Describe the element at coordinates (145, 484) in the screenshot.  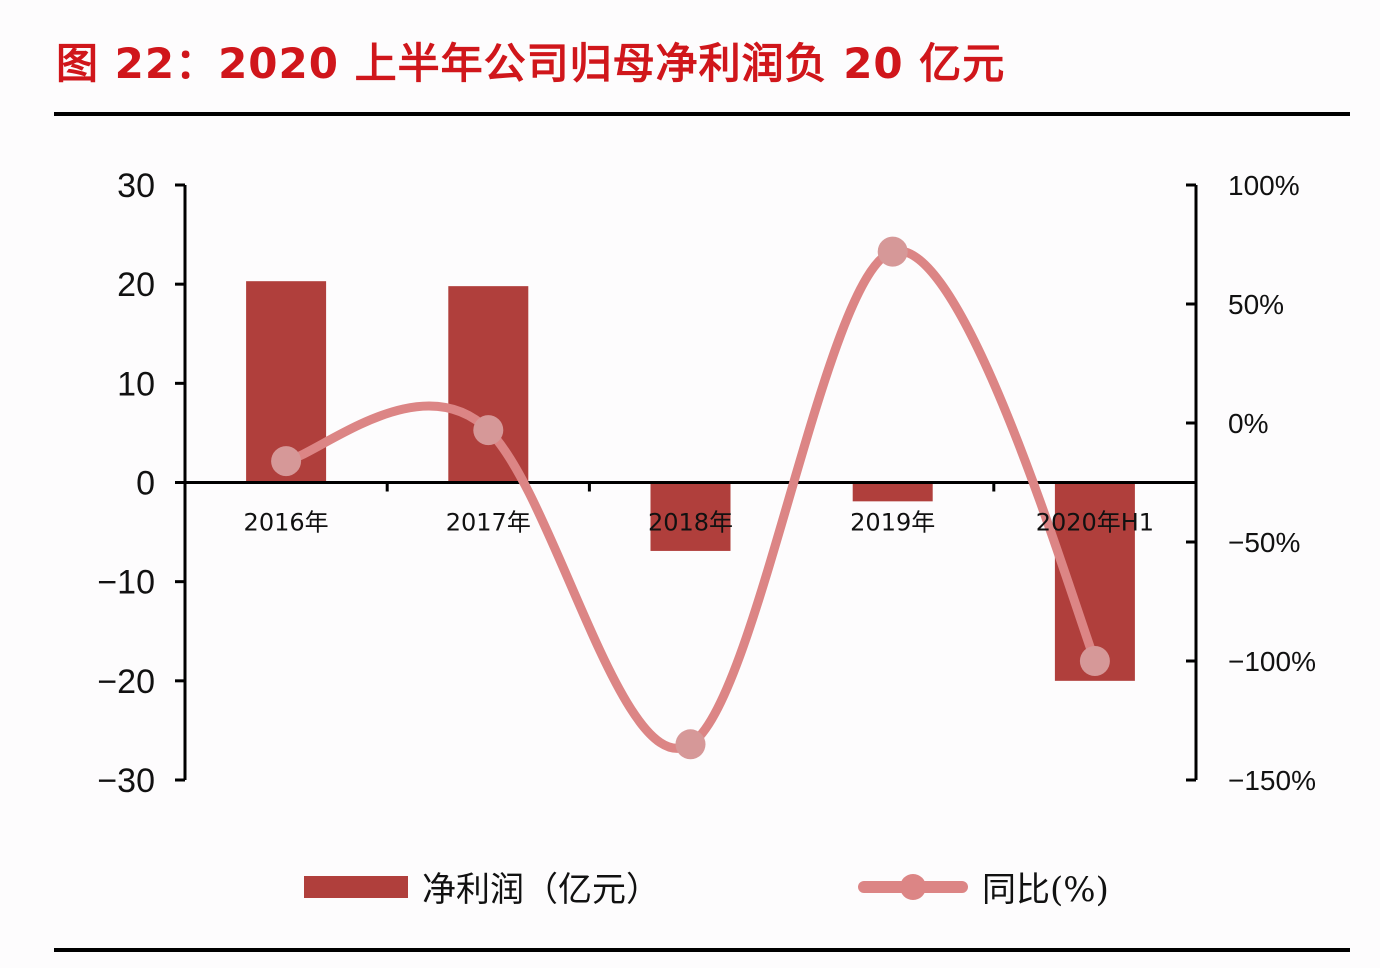
I see `left-tick-label: 0` at that location.